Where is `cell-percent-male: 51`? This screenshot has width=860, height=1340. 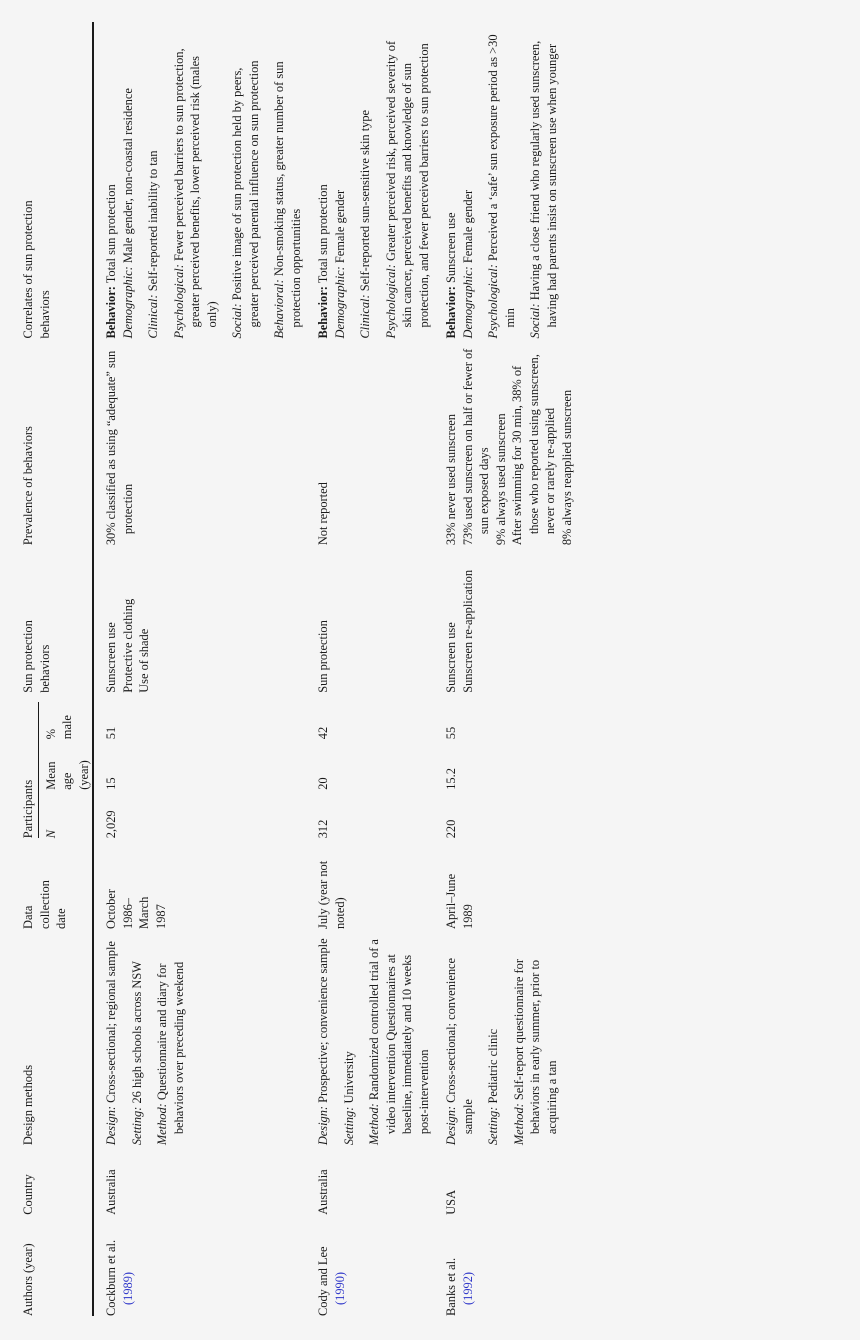 cell-percent-male: 51 is located at coordinates (111, 733).